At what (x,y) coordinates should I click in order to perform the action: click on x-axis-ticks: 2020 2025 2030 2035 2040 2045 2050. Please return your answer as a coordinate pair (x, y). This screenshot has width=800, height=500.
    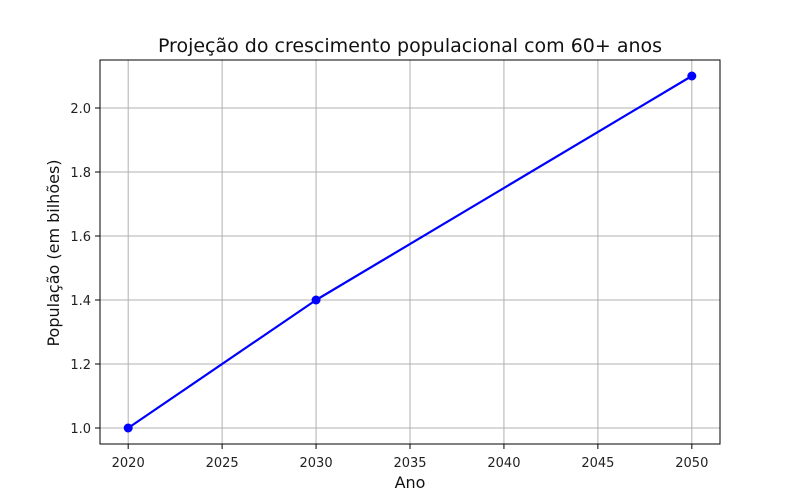
    Looking at the image, I should click on (410, 457).